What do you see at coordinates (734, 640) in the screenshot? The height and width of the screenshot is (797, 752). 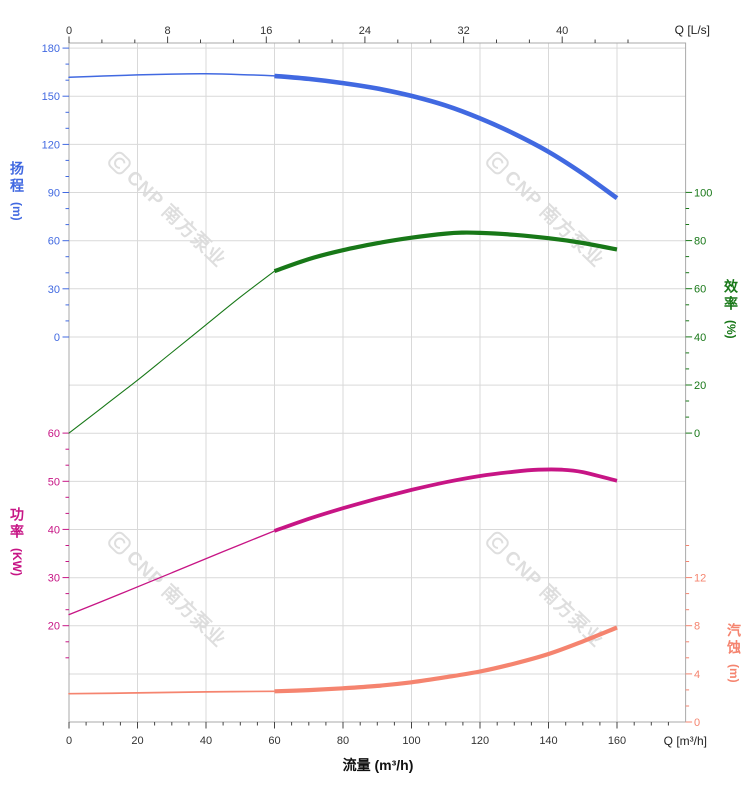 I see `npsh-axis-name: 汽蚀` at bounding box center [734, 640].